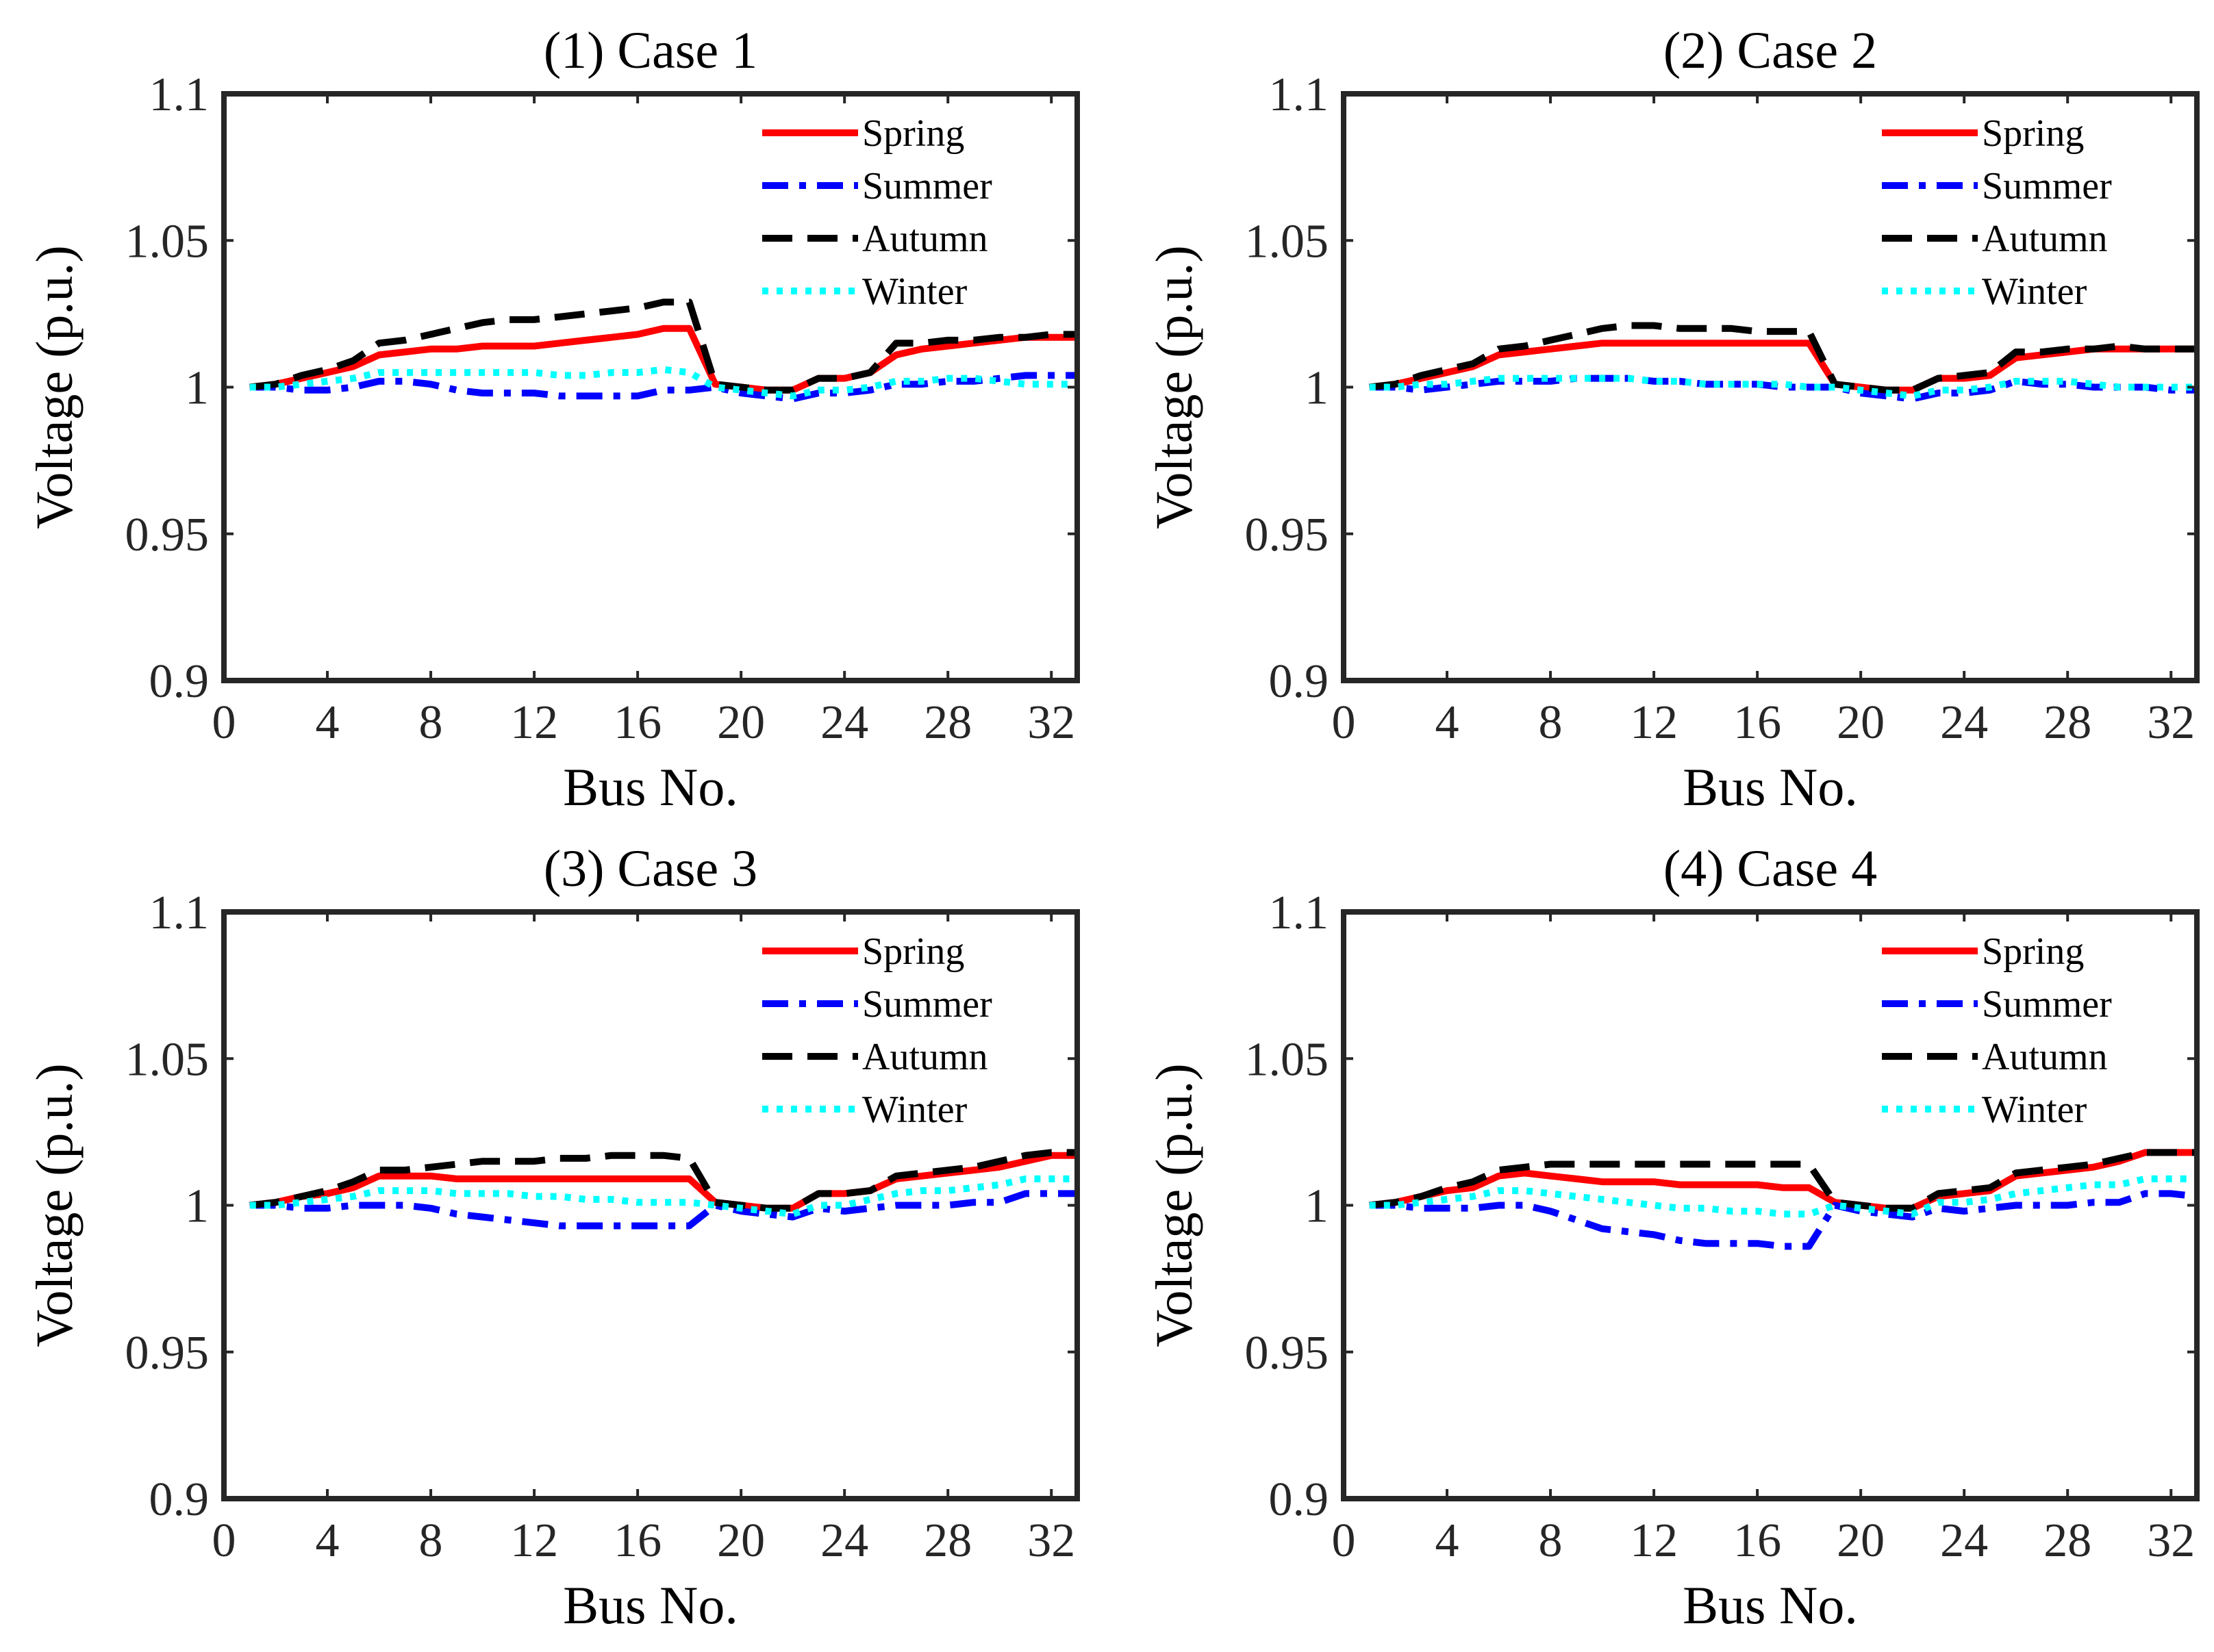 This screenshot has width=2214, height=1652. I want to click on chart-title: (3) Case 3, so click(650, 869).